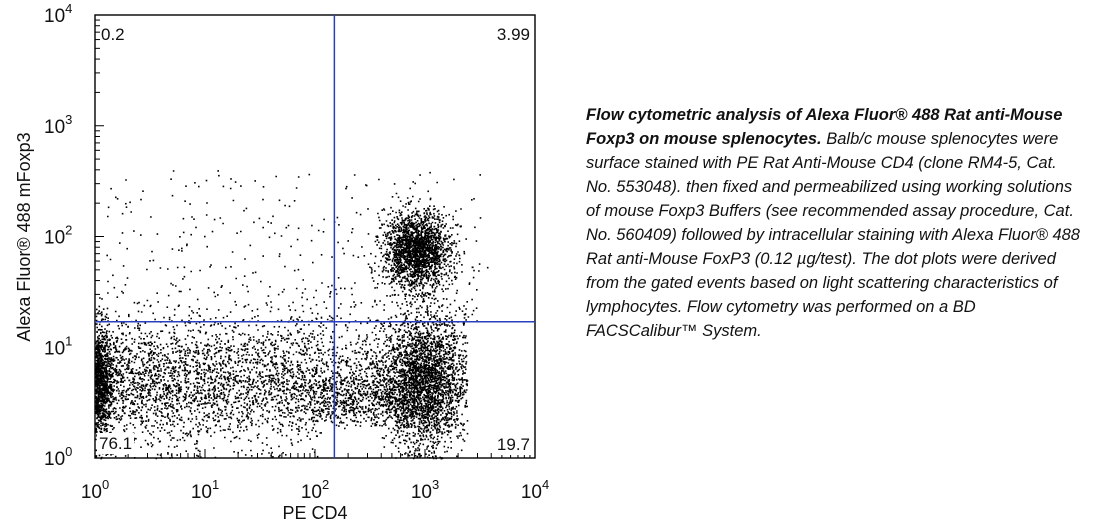 The image size is (1094, 525). I want to click on y-tick-label: 10⁰, so click(58, 457).